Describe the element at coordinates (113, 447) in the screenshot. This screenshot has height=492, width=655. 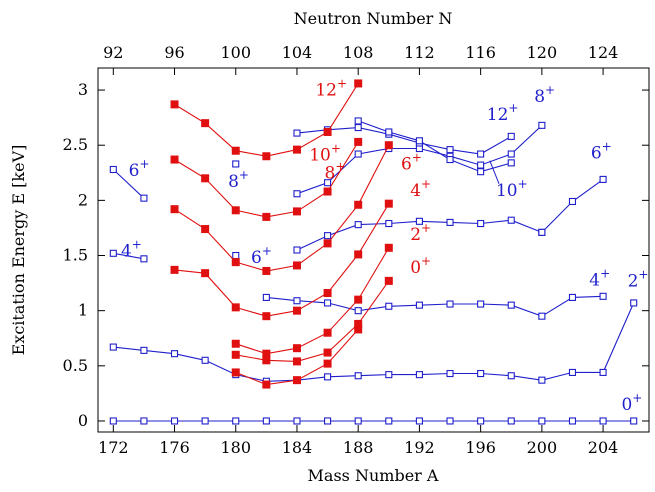
I see `x-tick-label: 172` at that location.